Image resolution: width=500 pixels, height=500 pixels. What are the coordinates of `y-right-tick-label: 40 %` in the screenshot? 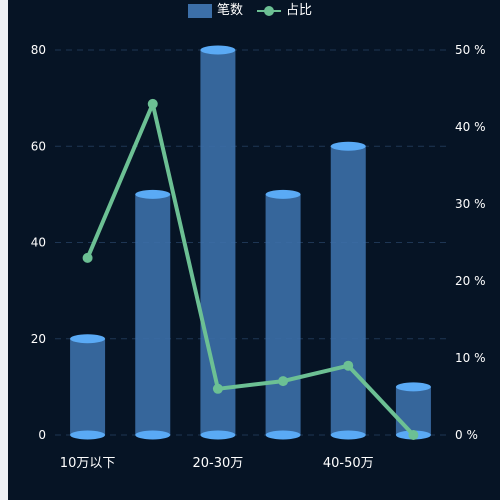 It's located at (470, 127).